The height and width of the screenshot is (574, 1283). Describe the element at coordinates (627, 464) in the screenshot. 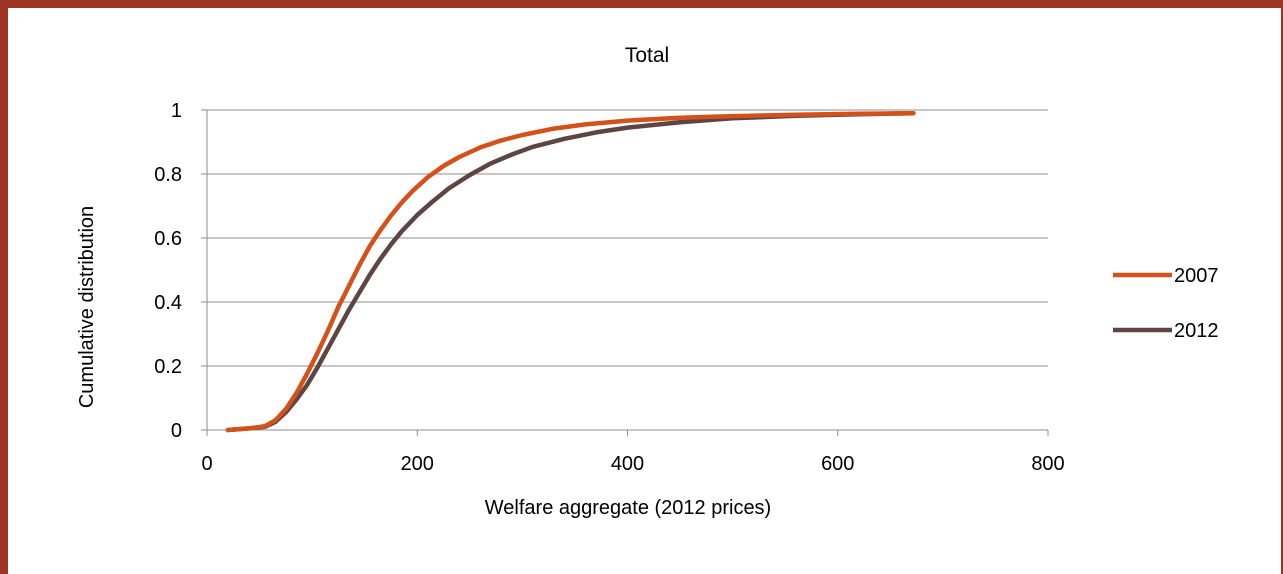

I see `x-tick-label: 400` at that location.